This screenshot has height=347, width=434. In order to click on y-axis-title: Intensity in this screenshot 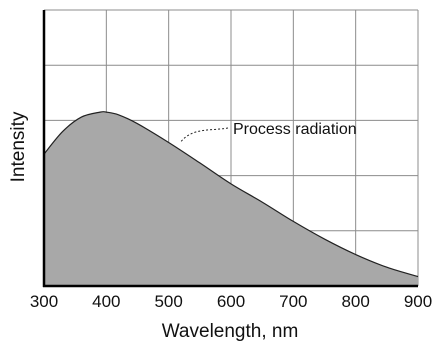, I will do `click(18, 146)`.